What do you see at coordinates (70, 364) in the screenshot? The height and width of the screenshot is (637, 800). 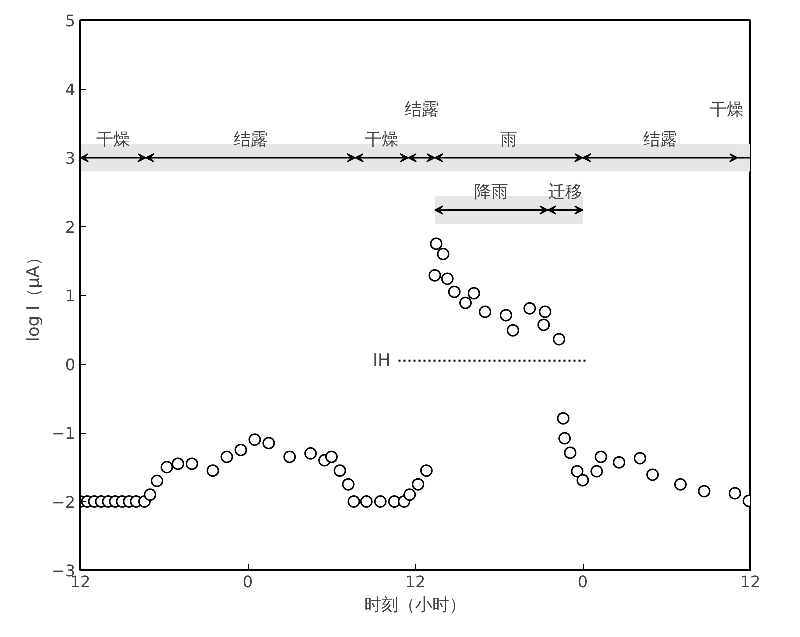 I see `y-tick-label: 0` at bounding box center [70, 364].